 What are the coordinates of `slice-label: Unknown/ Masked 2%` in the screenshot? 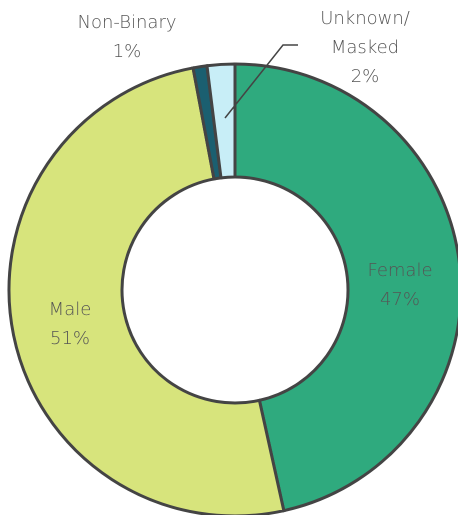 It's located at (365, 47).